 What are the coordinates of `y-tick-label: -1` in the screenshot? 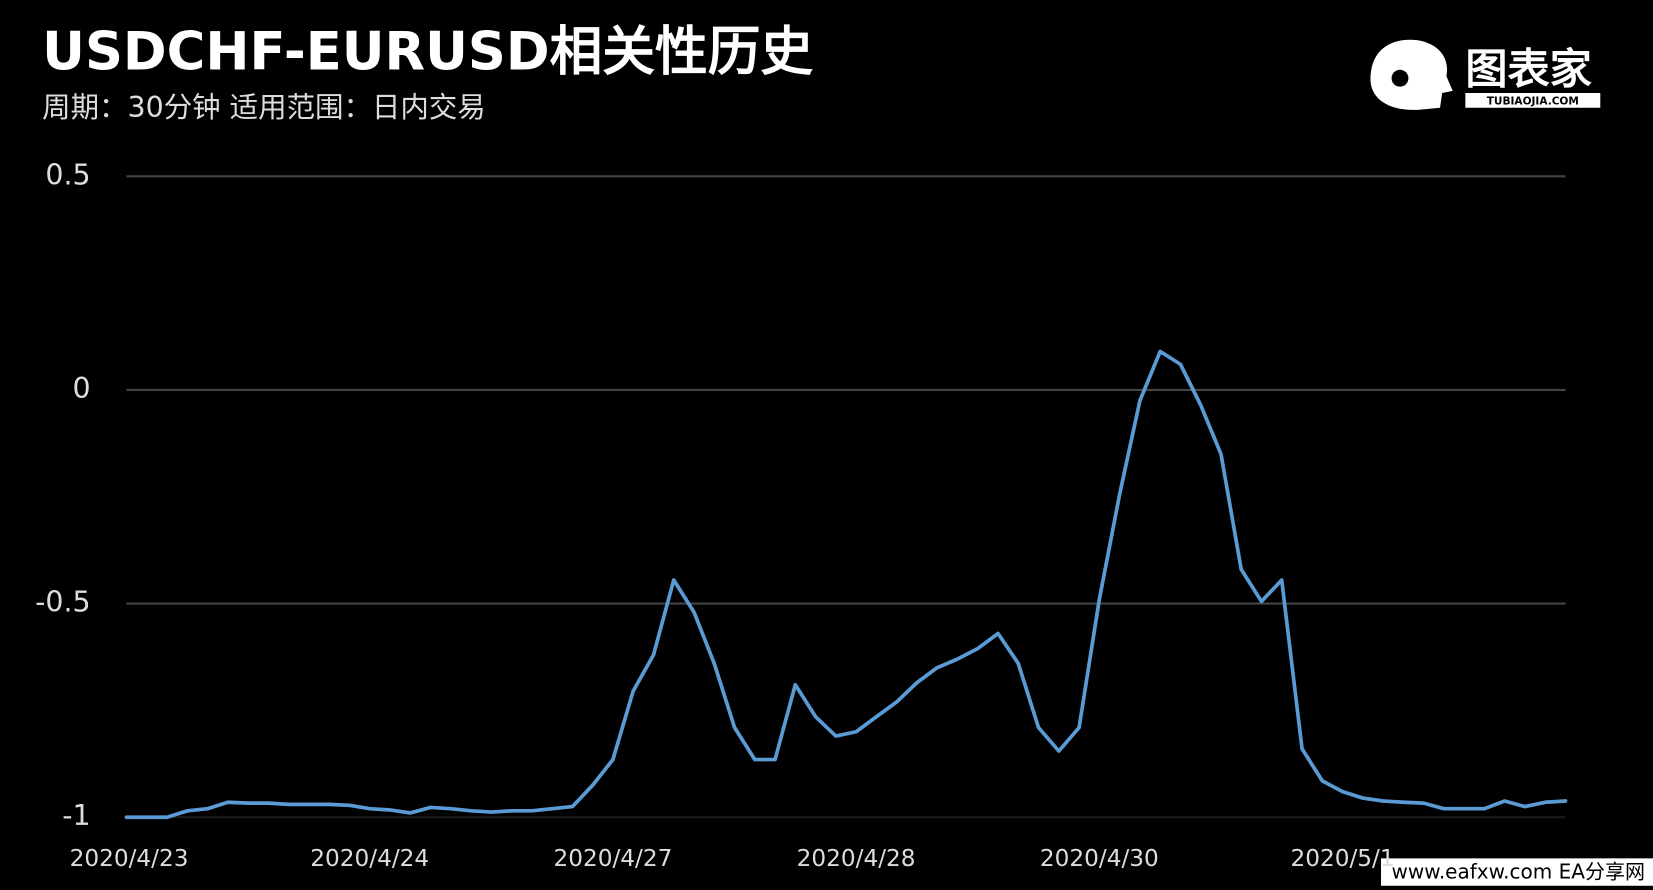 It's located at (76, 815).